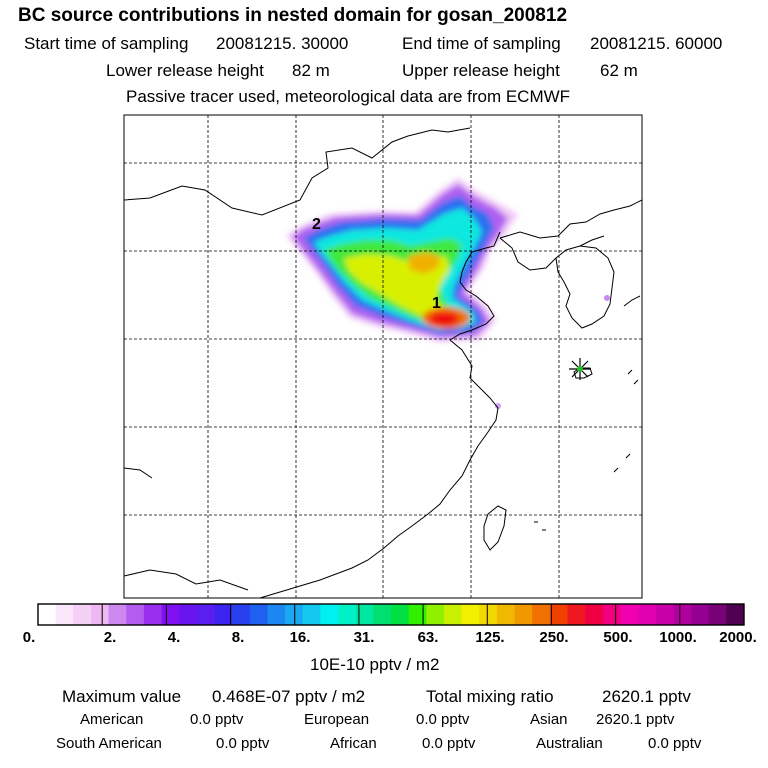  Describe the element at coordinates (569, 743) in the screenshot. I see `region-name-australian: Australian` at that location.